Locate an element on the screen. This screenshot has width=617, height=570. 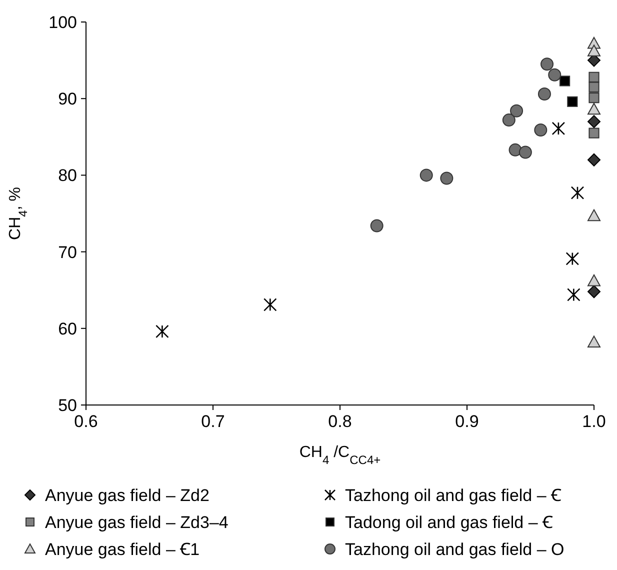
legend-label: Tadong oil and gas field – Ꞓ is located at coordinates (449, 522).